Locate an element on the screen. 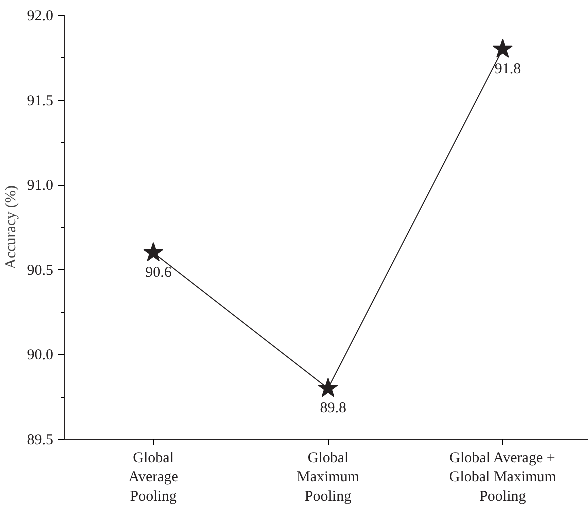 This screenshot has height=507, width=588. x-tick-label: Global Average + Global Maximum Pooling is located at coordinates (503, 477).